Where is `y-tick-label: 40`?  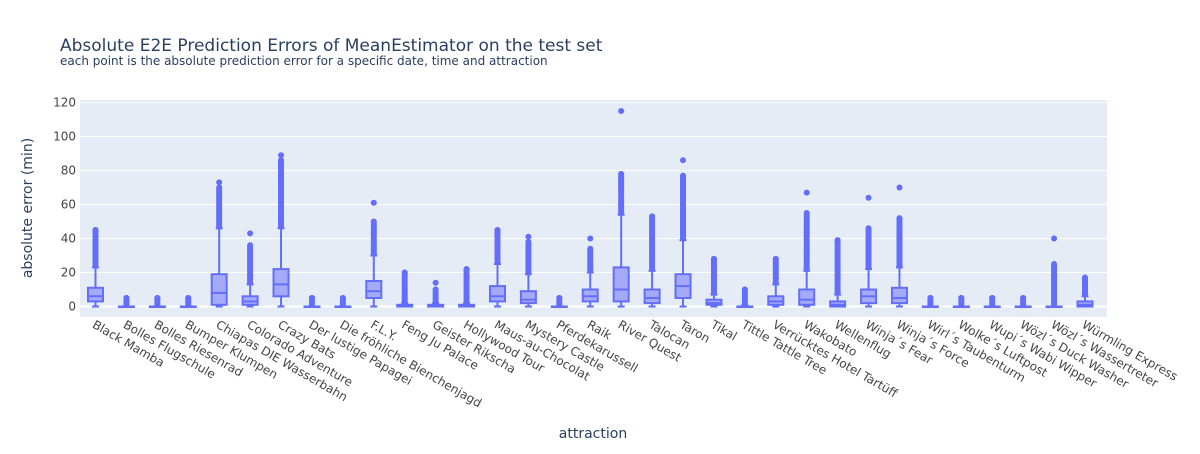 y-tick-label: 40 is located at coordinates (68, 239).